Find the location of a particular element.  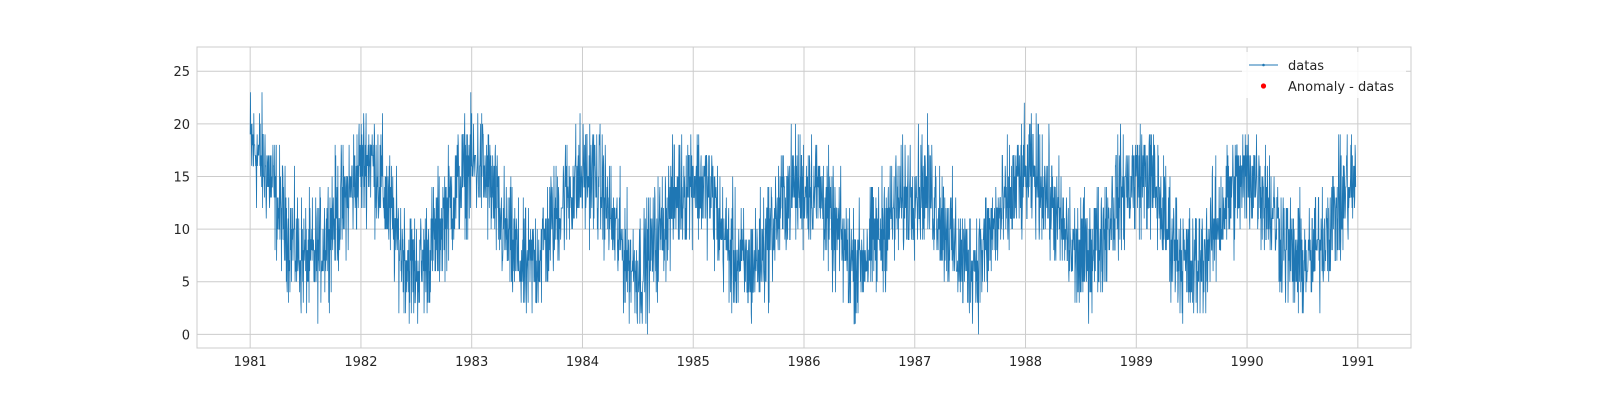

x-tick-label: 1982 is located at coordinates (360, 362).